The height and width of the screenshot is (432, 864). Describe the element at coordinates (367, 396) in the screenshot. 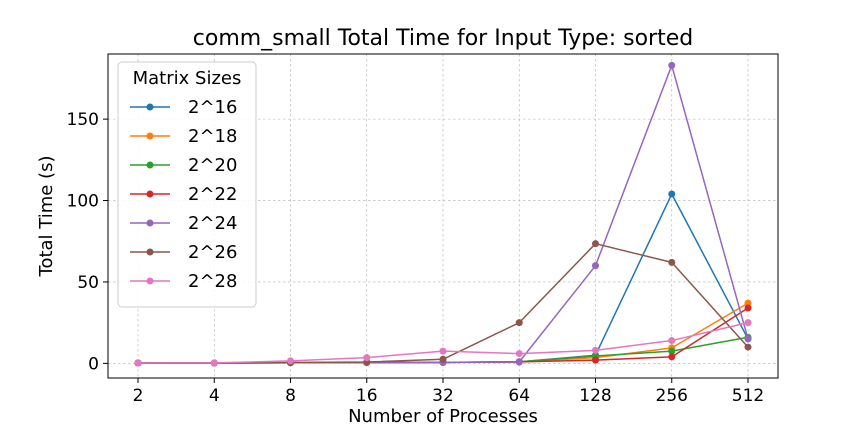

I see `x-tick-label: 16` at that location.